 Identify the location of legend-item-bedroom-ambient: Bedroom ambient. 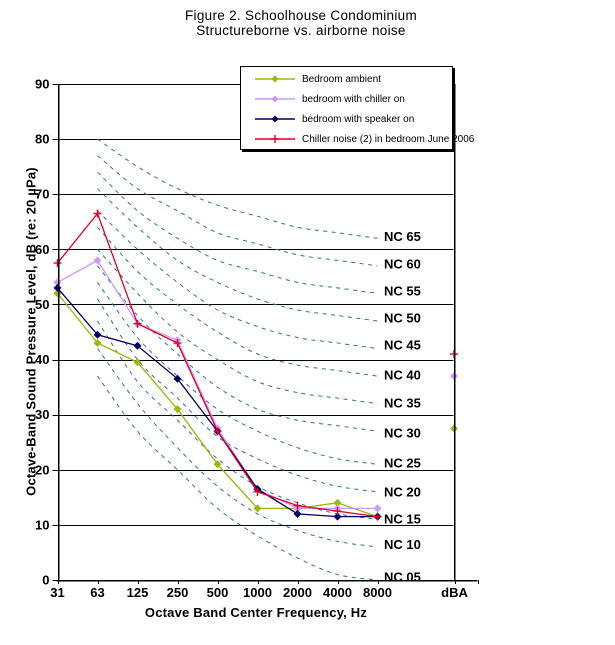
(346, 79).